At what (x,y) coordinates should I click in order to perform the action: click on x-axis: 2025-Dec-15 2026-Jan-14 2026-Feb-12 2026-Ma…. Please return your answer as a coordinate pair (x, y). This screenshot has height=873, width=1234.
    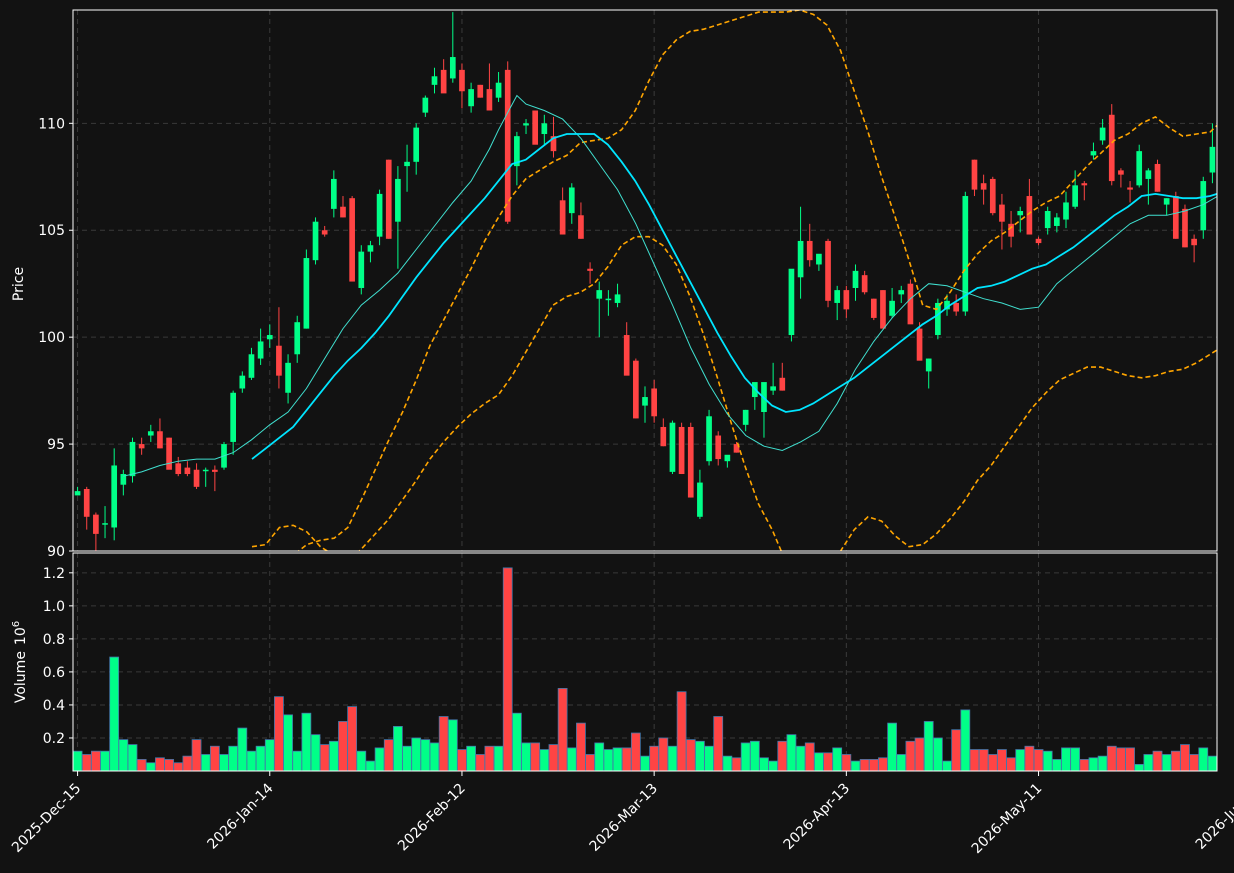
    Looking at the image, I should click on (621, 814).